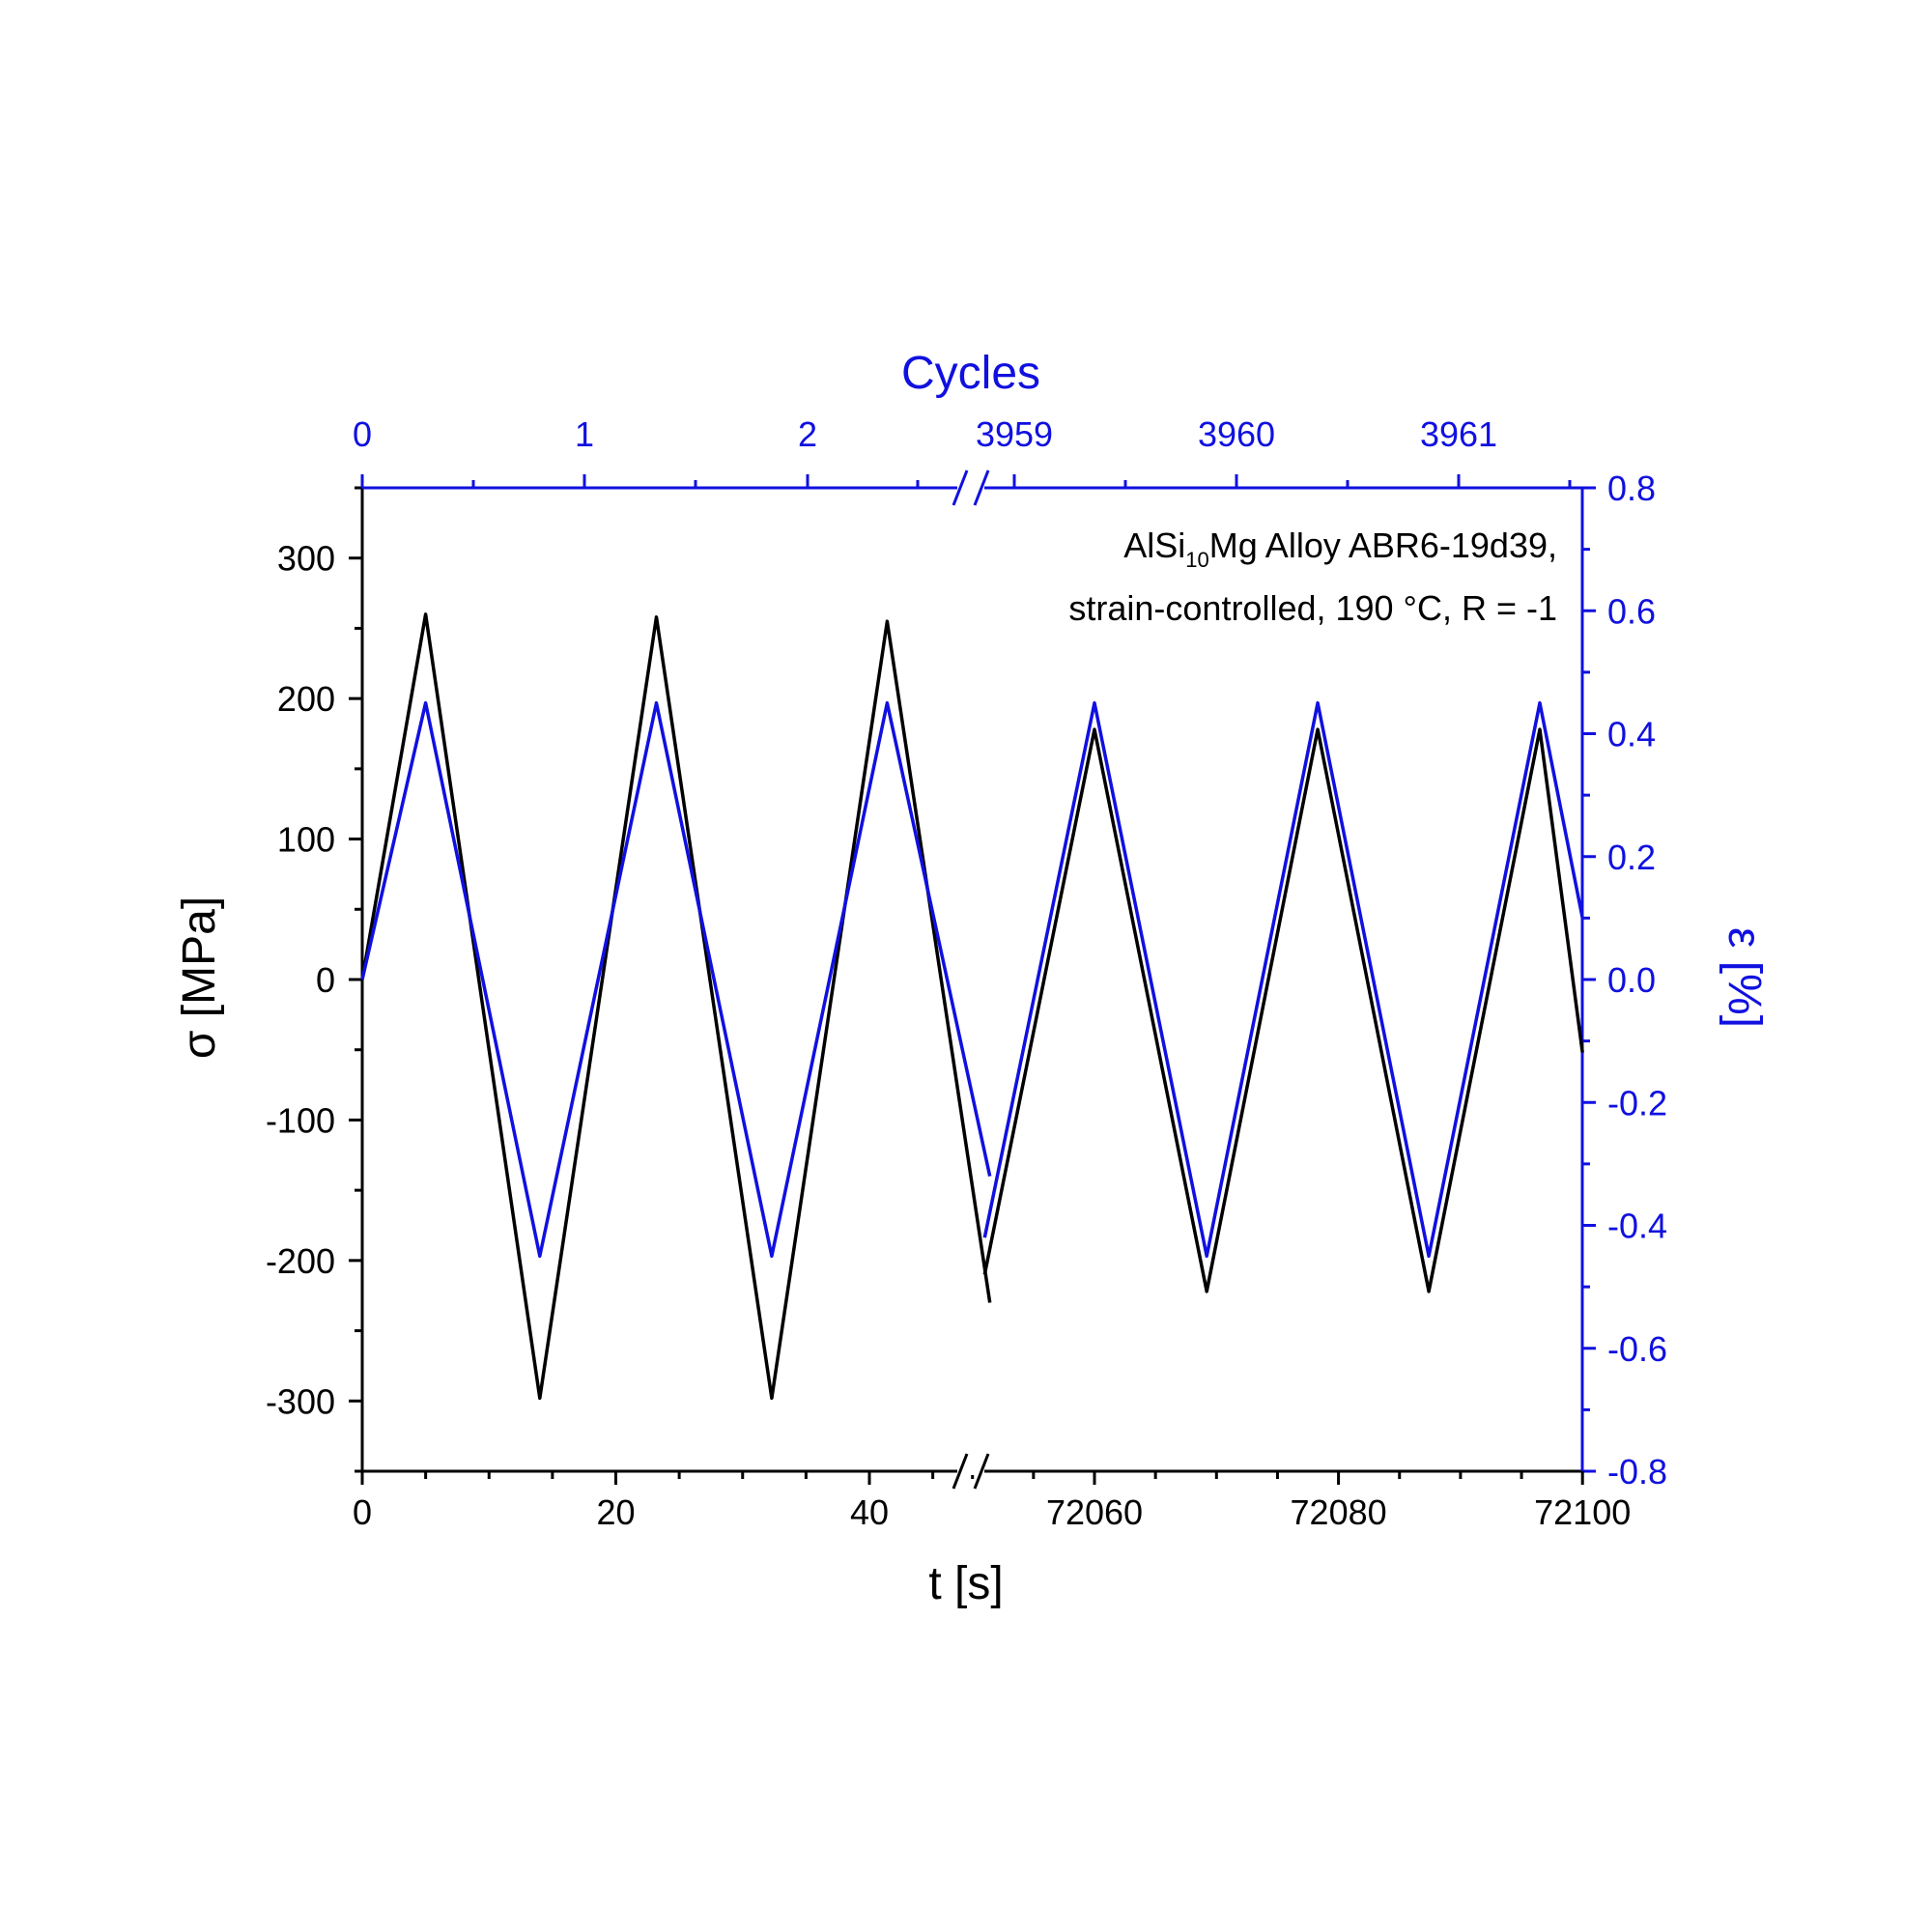 The width and height of the screenshot is (1932, 1932). Describe the element at coordinates (1458, 434) in the screenshot. I see `top-tick-label: 3961` at that location.